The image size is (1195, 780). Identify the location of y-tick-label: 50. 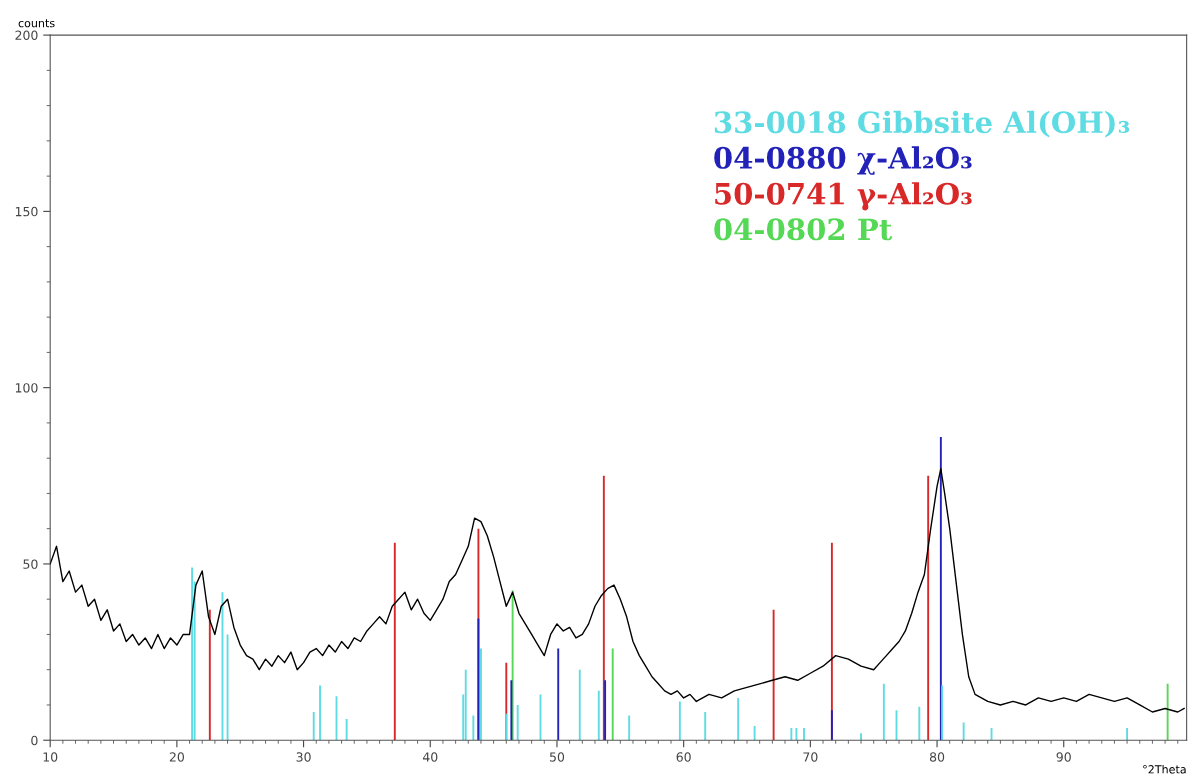
(30, 564).